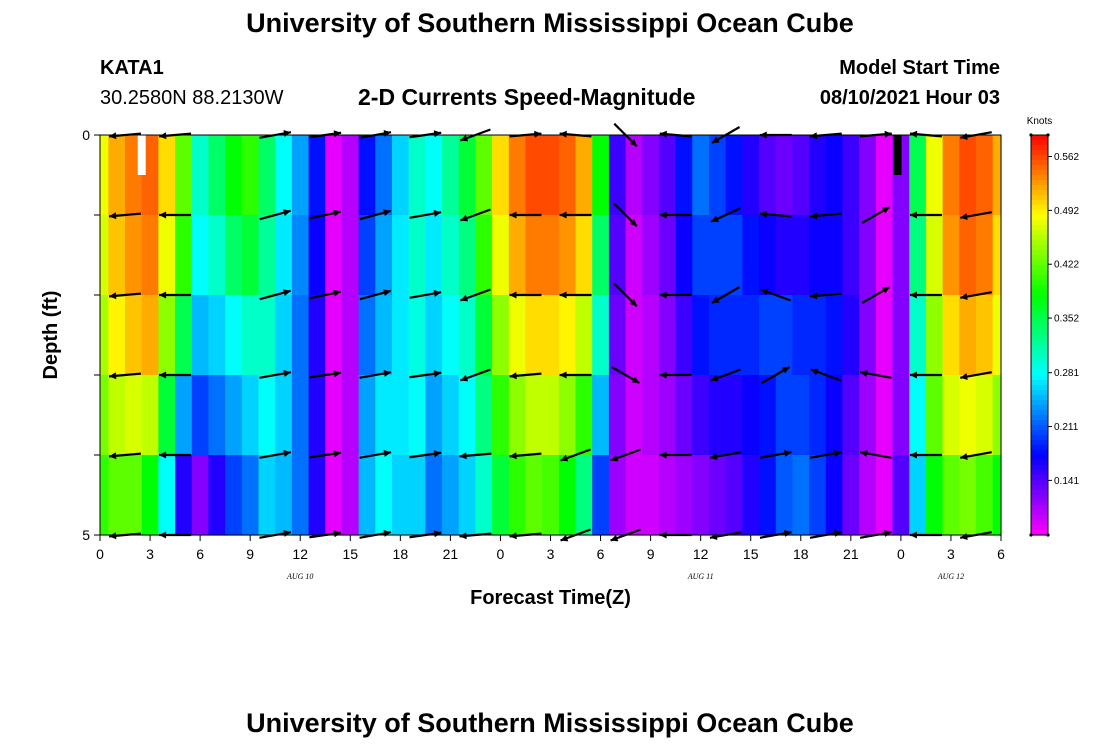 Image resolution: width=1100 pixels, height=750 pixels. I want to click on time-marker, so click(141, 155).